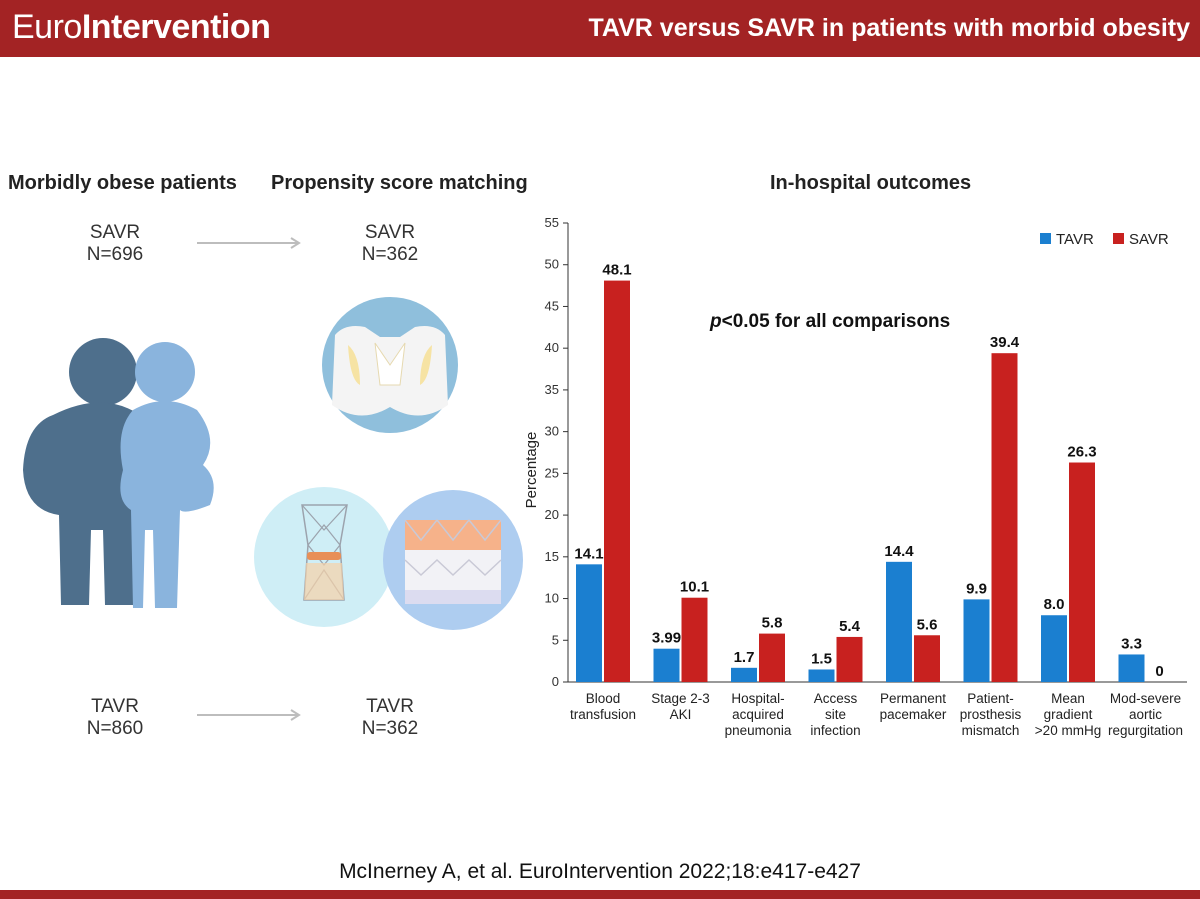 This screenshot has width=1200, height=899. Describe the element at coordinates (552, 389) in the screenshot. I see `y-tick-label: 35` at that location.